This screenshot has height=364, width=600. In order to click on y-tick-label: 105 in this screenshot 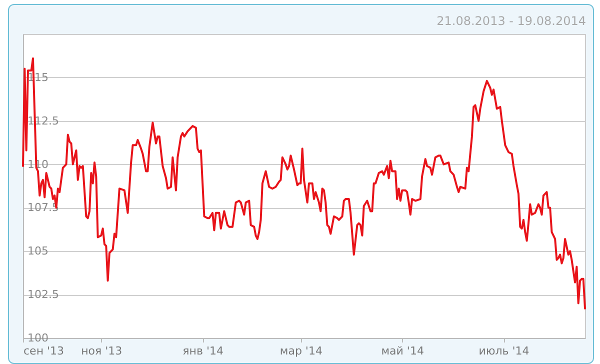, I will do `click(38, 251)`.